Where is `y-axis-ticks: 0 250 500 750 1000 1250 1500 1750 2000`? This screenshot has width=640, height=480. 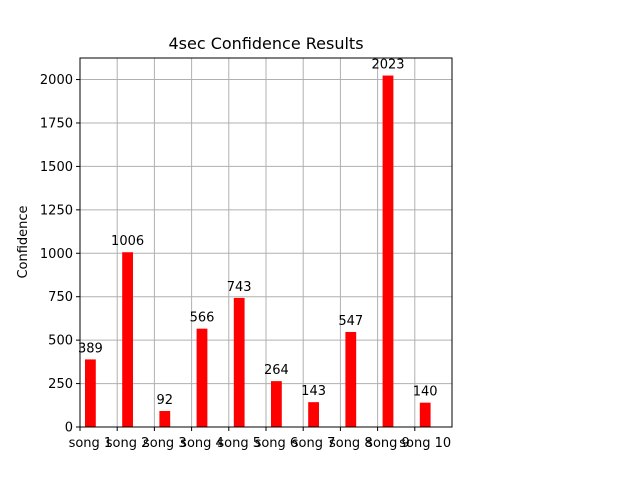
y-axis-ticks: 0 250 500 750 1000 1250 1500 1750 2000 is located at coordinates (60, 254).